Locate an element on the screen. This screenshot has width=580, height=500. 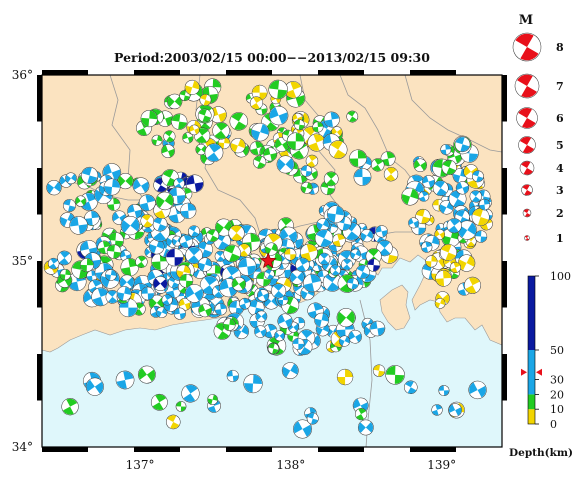
depth-marker-right is located at coordinates (539, 372).